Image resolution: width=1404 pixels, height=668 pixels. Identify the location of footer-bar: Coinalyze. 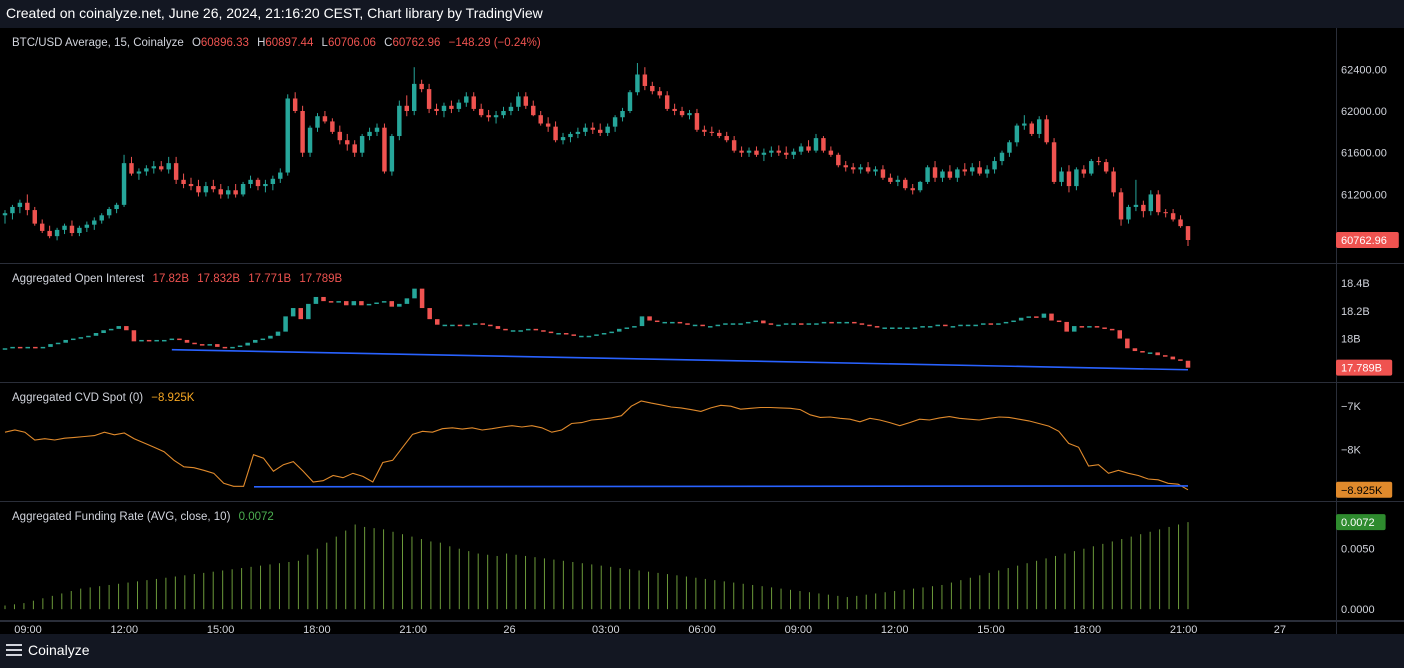
(702, 651).